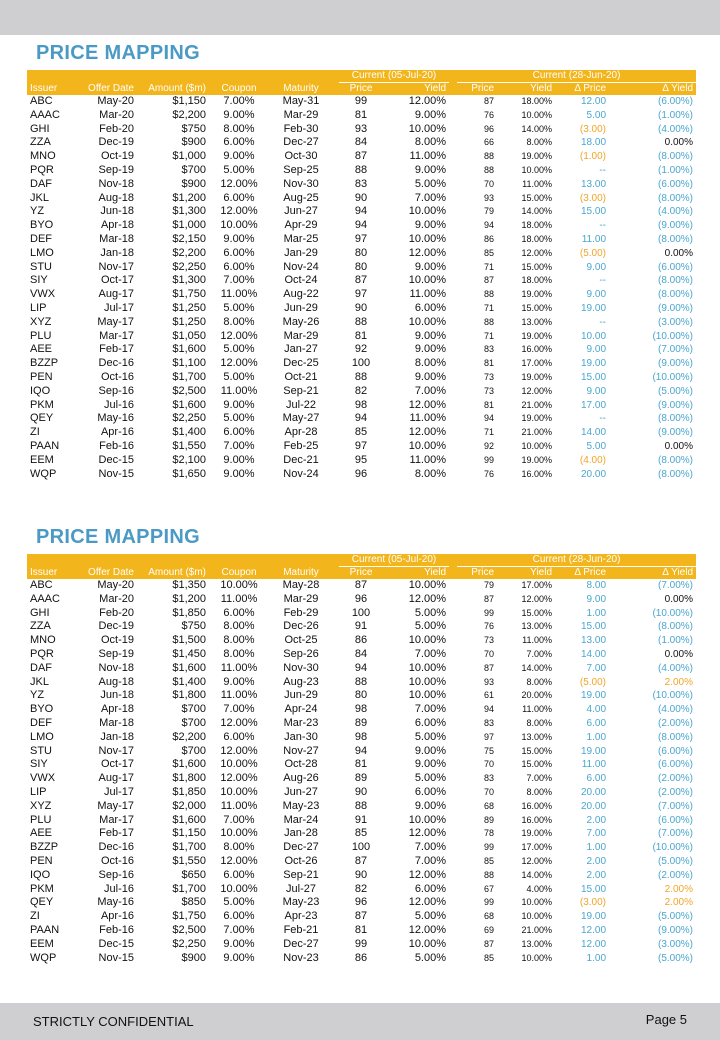 This screenshot has height=1040, width=720. Describe the element at coordinates (239, 805) in the screenshot. I see `cell-coupon: 11.00%` at that location.